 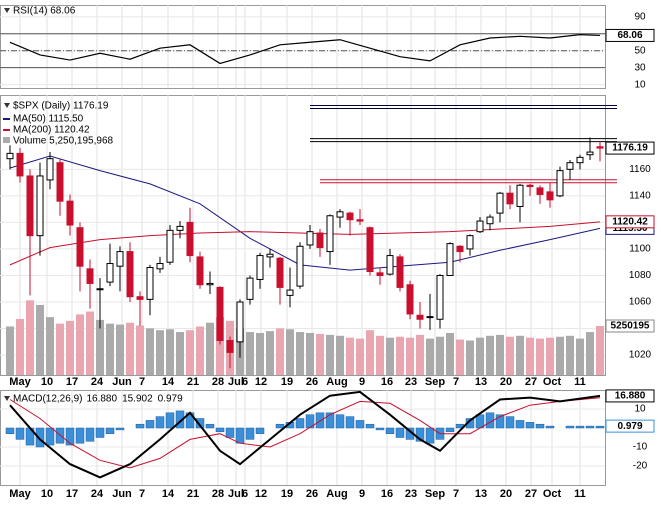 I want to click on y-tick-label: 1060, so click(x=640, y=302).